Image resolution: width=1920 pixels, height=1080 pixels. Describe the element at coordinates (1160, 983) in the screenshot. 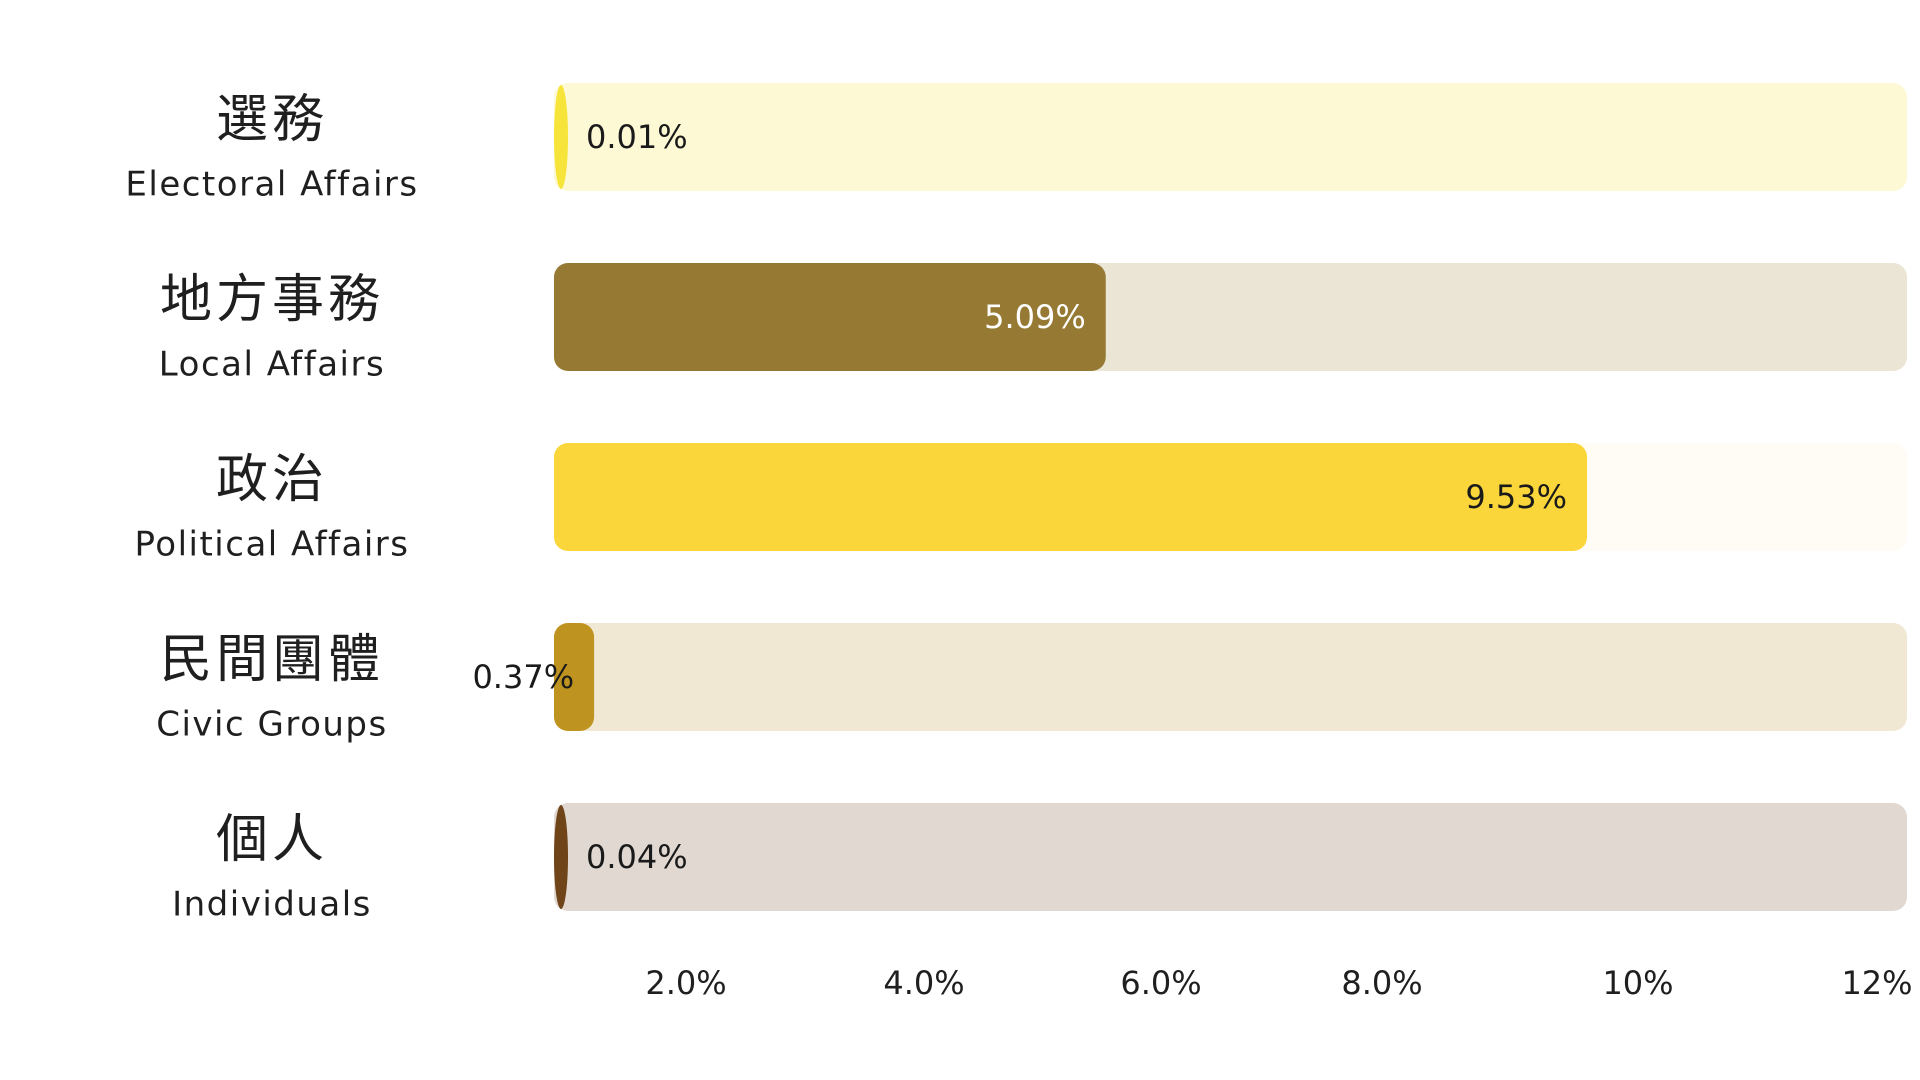

I see `x-tick-label: 6.0%` at that location.